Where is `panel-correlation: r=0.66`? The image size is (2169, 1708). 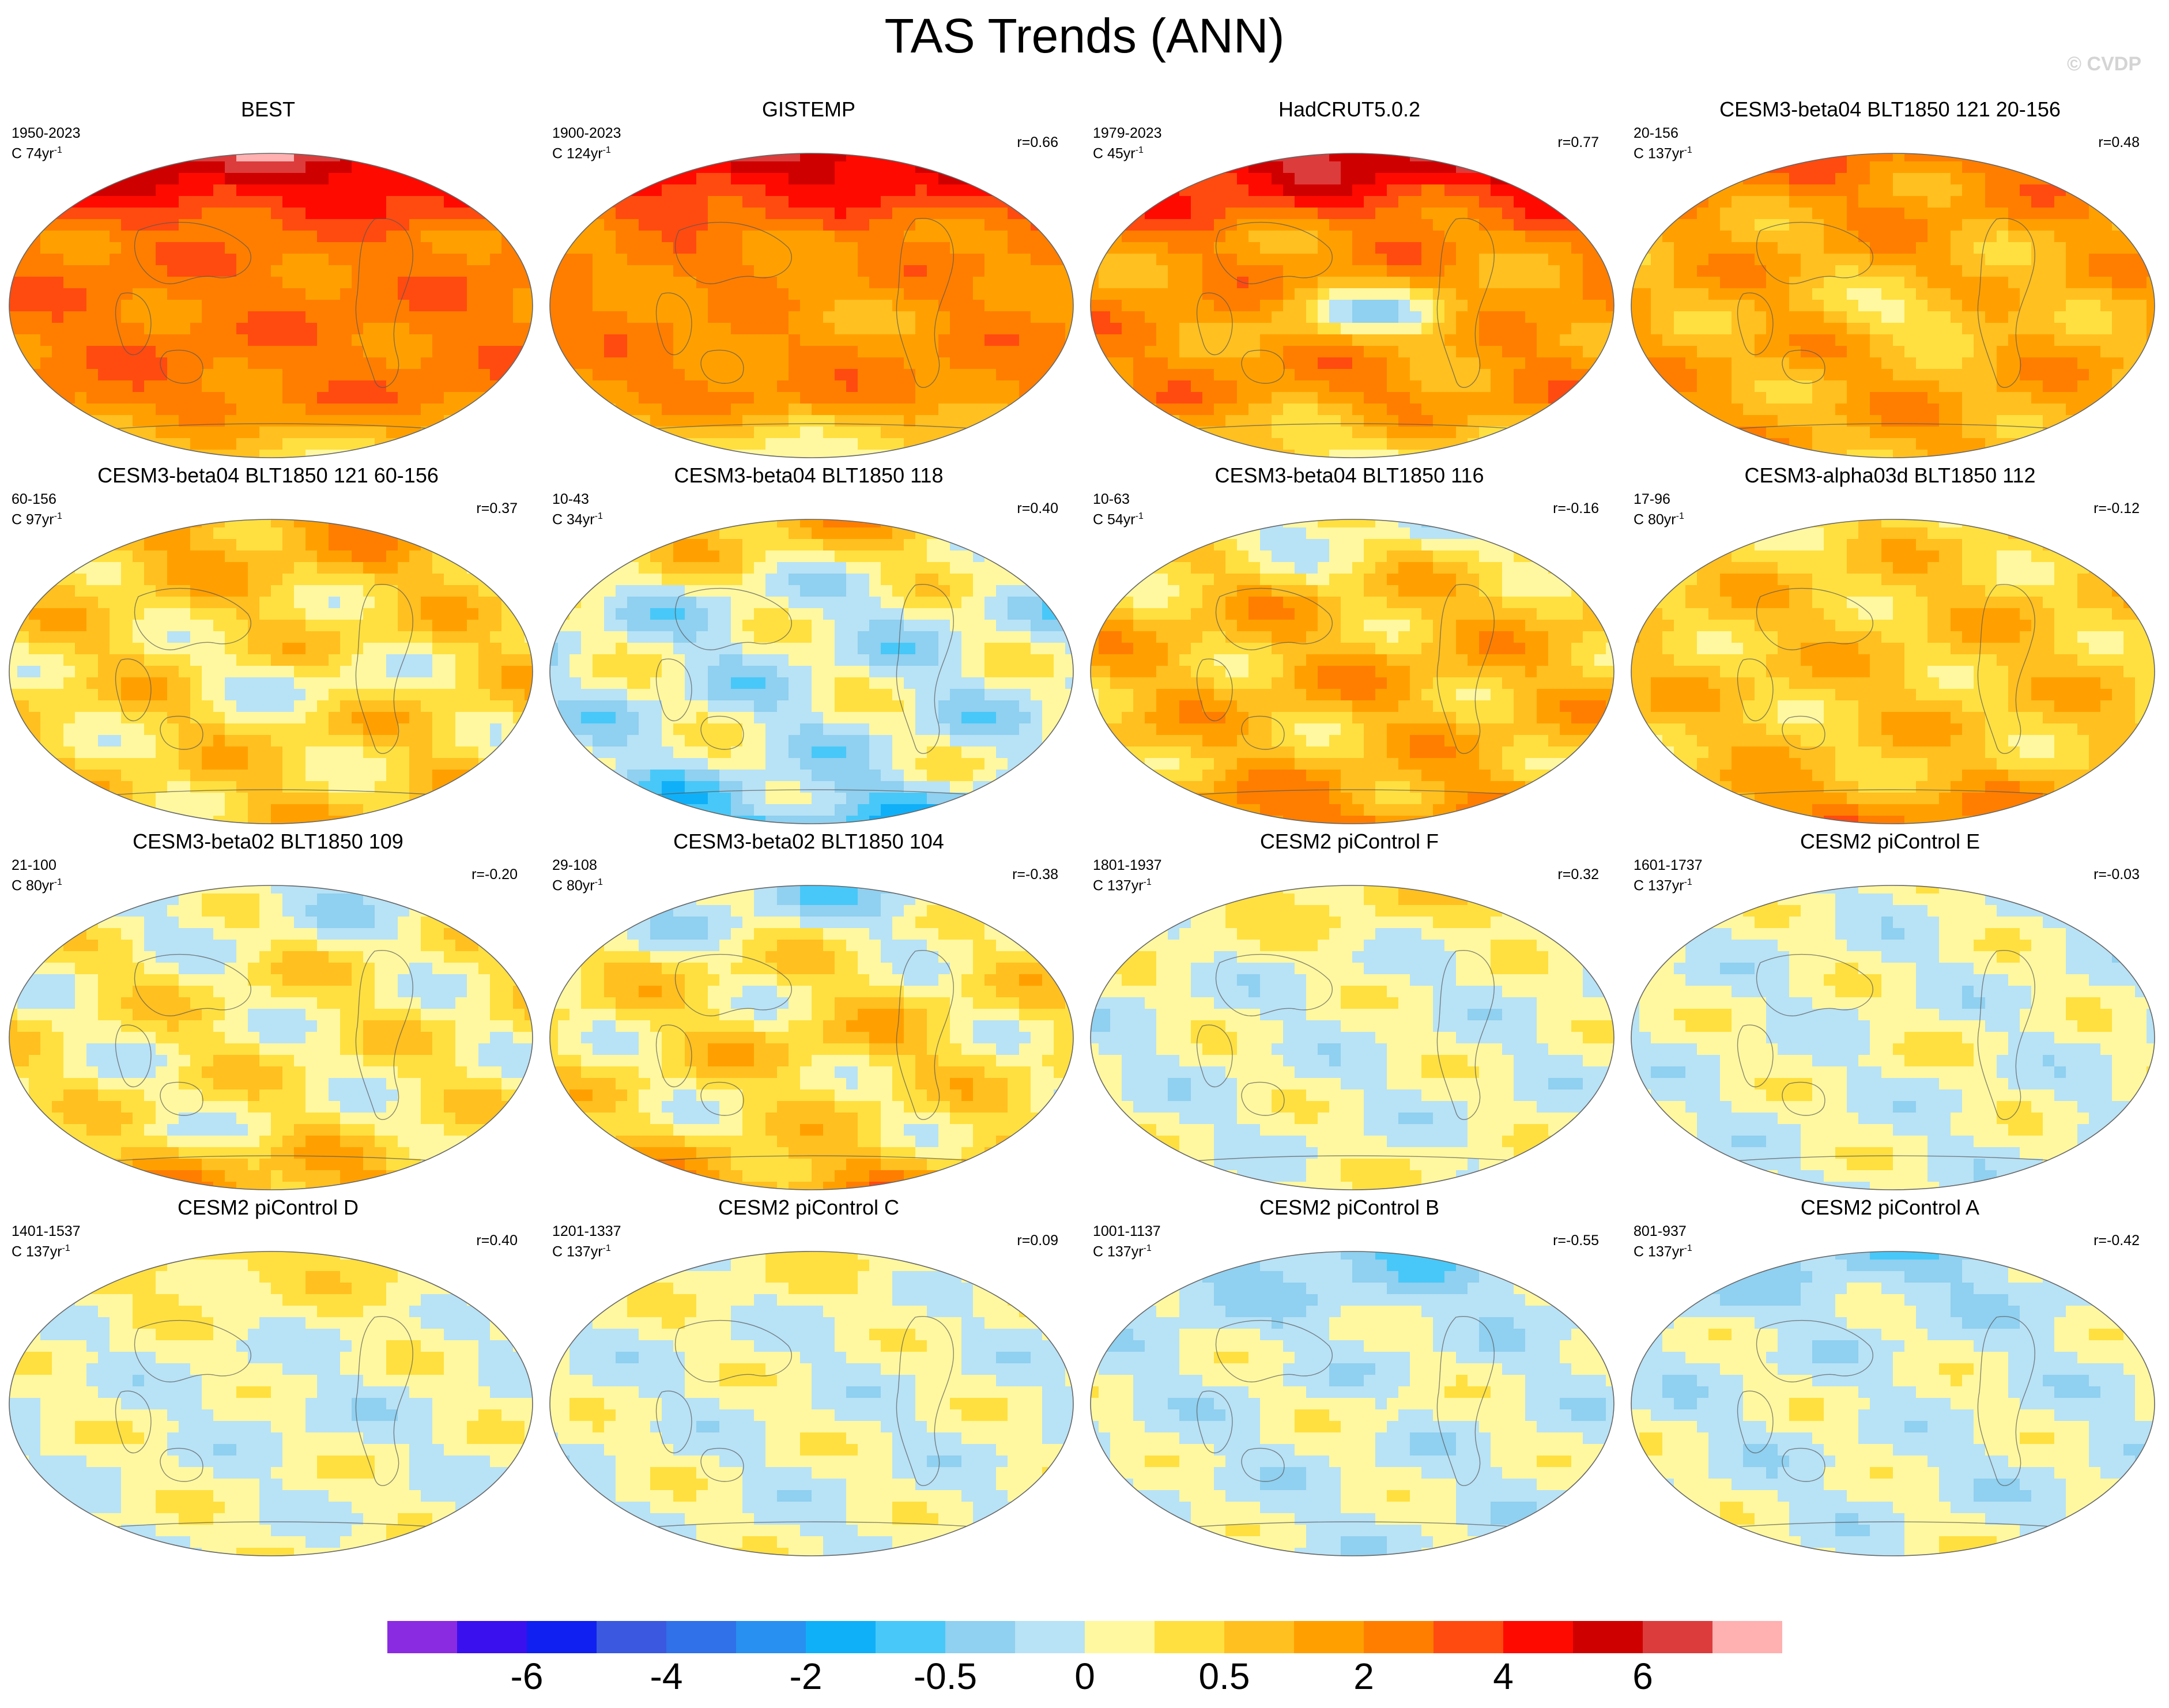 panel-correlation: r=0.66 is located at coordinates (1037, 143).